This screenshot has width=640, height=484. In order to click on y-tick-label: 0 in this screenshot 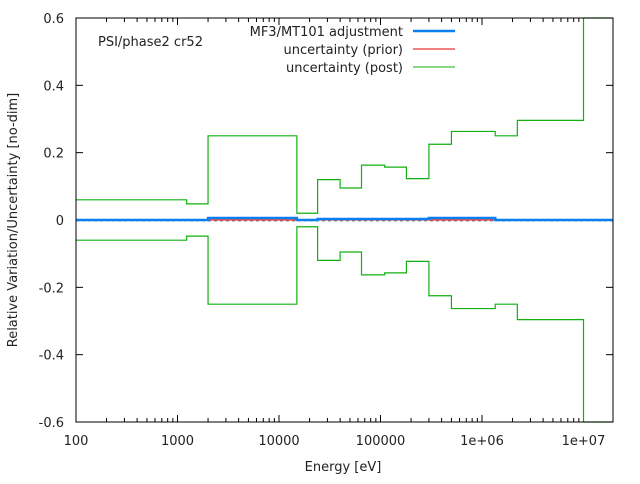, I will do `click(60, 221)`.